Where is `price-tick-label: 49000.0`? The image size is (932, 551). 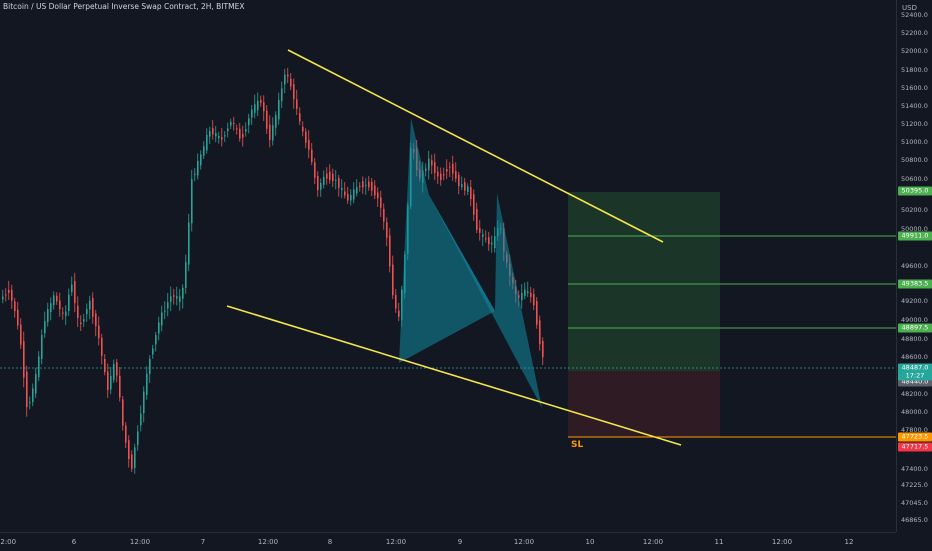
price-tick-label: 49000.0 is located at coordinates (914, 320).